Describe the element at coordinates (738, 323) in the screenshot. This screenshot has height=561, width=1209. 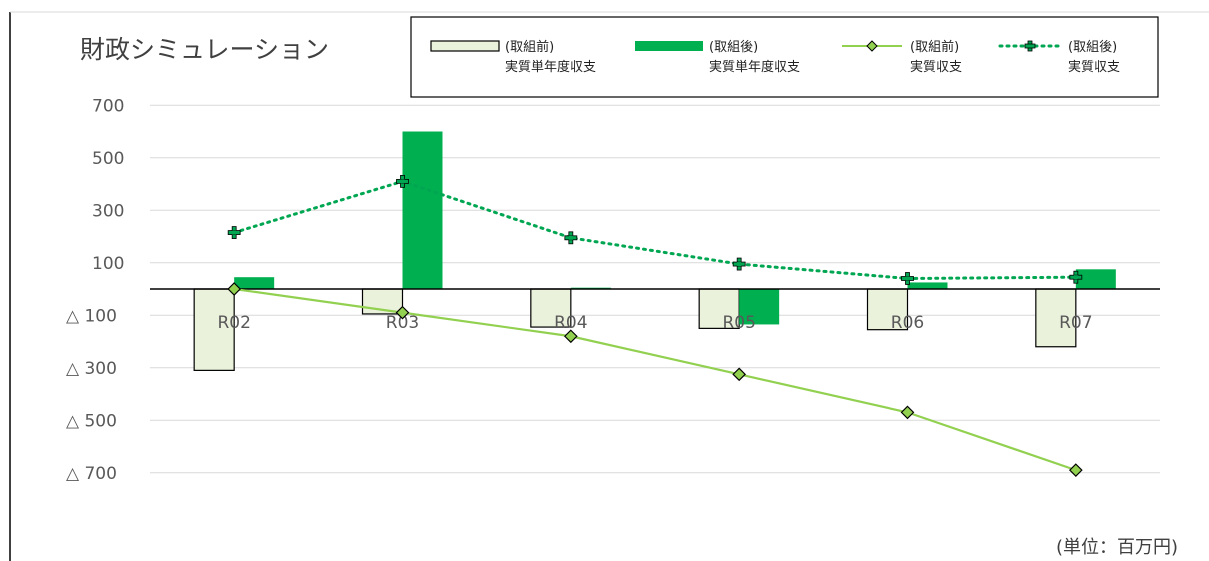
I see `category-label: R05` at that location.